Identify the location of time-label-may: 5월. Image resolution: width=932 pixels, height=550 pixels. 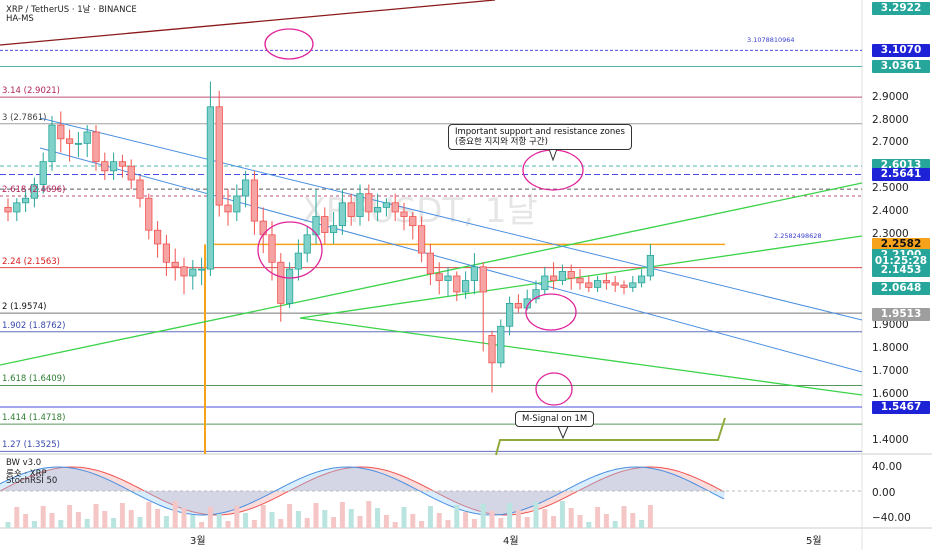
(814, 541).